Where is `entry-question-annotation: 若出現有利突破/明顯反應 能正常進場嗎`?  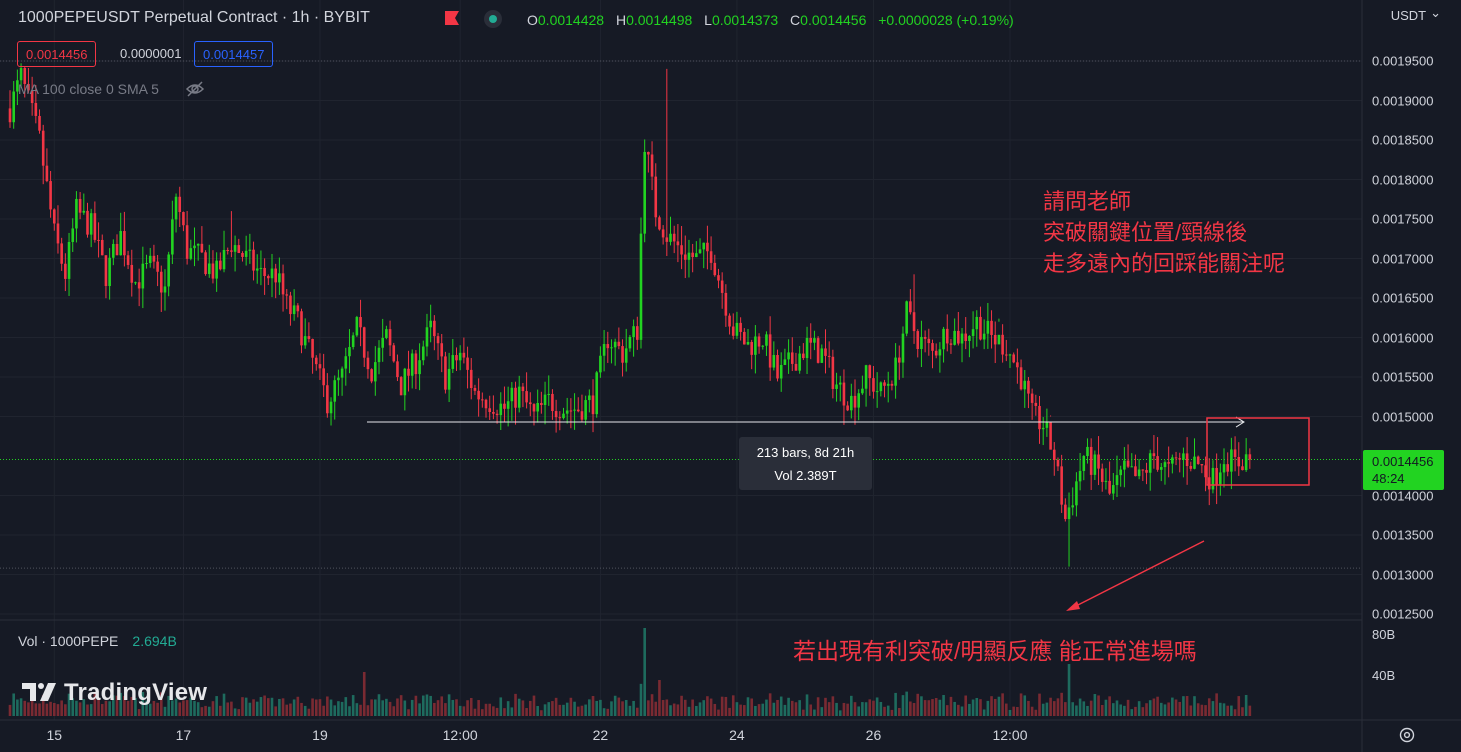 entry-question-annotation: 若出現有利突破/明顯反應 能正常進場嗎 is located at coordinates (995, 651).